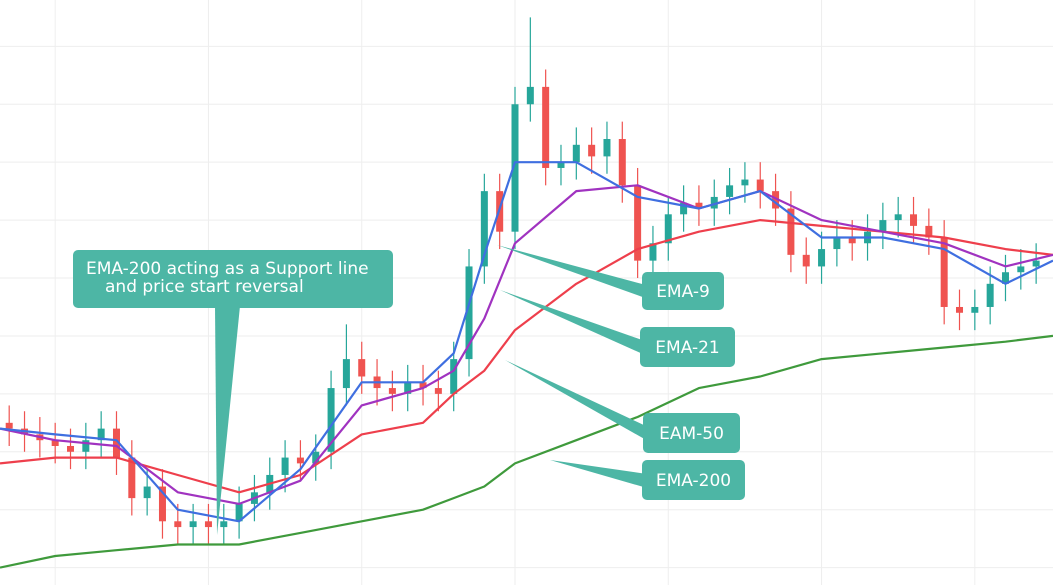 This screenshot has height=585, width=1053. Describe the element at coordinates (227, 269) in the screenshot. I see `annotation-line: EMA-200 acting as a Support line` at that location.